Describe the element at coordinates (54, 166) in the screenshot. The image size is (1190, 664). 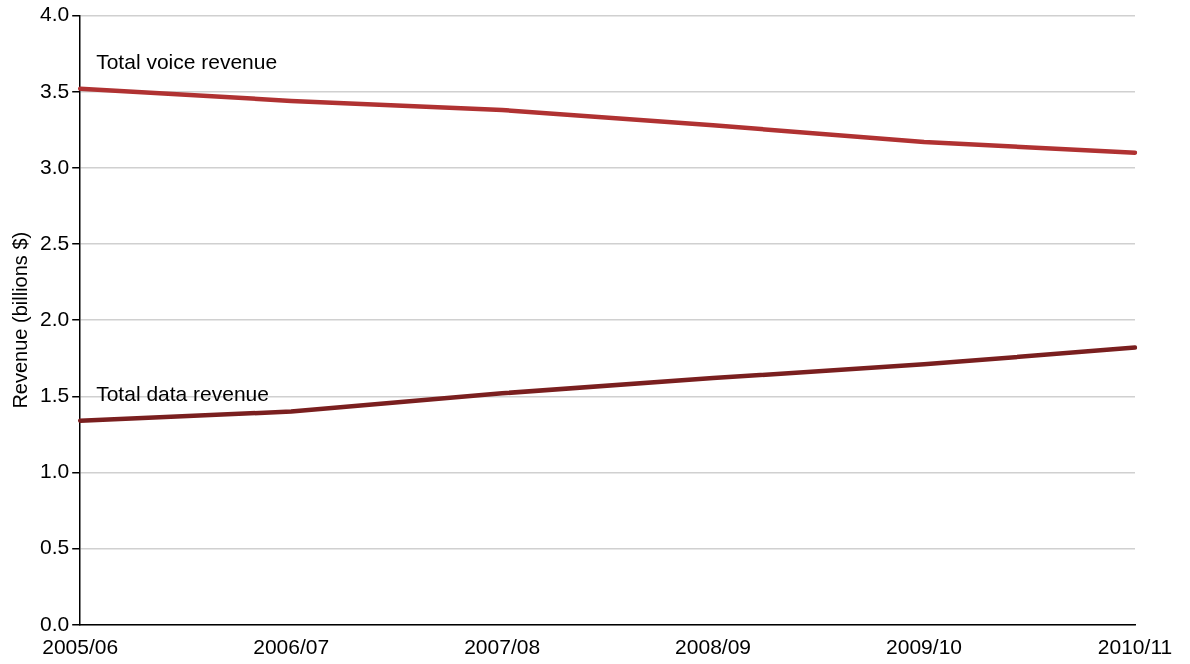
I see `y-tick-label: 3.0` at that location.